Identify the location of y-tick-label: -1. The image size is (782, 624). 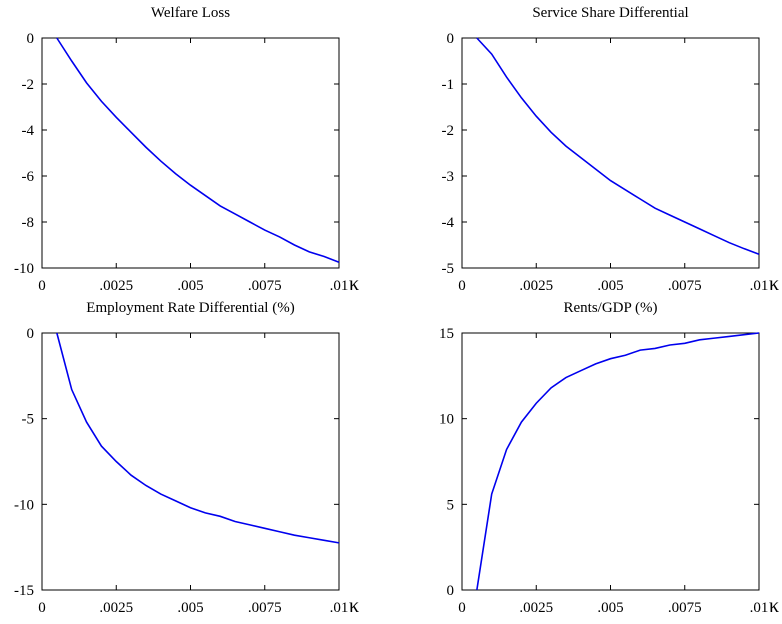
(448, 85).